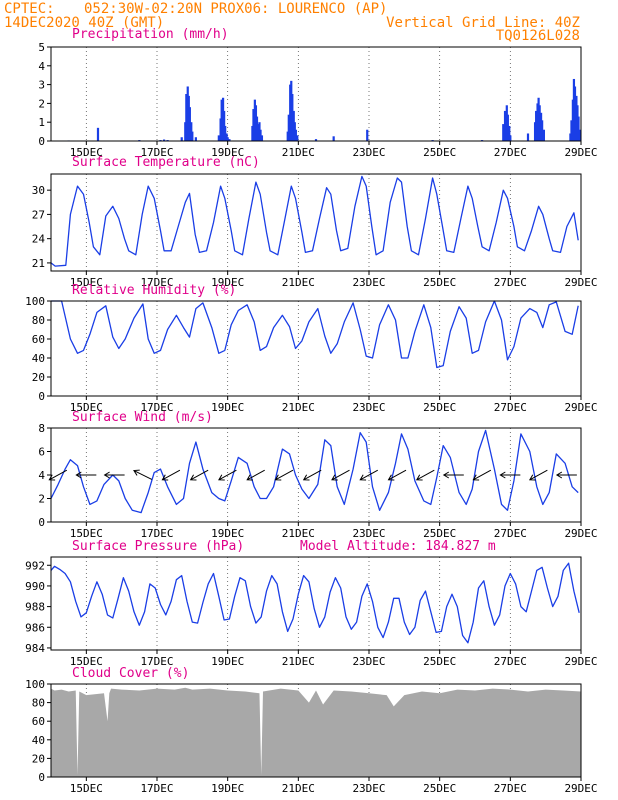 This screenshot has height=800, width=618. Describe the element at coordinates (368, 788) in the screenshot. I see `cloud-xtick-label: 23DEC` at that location.